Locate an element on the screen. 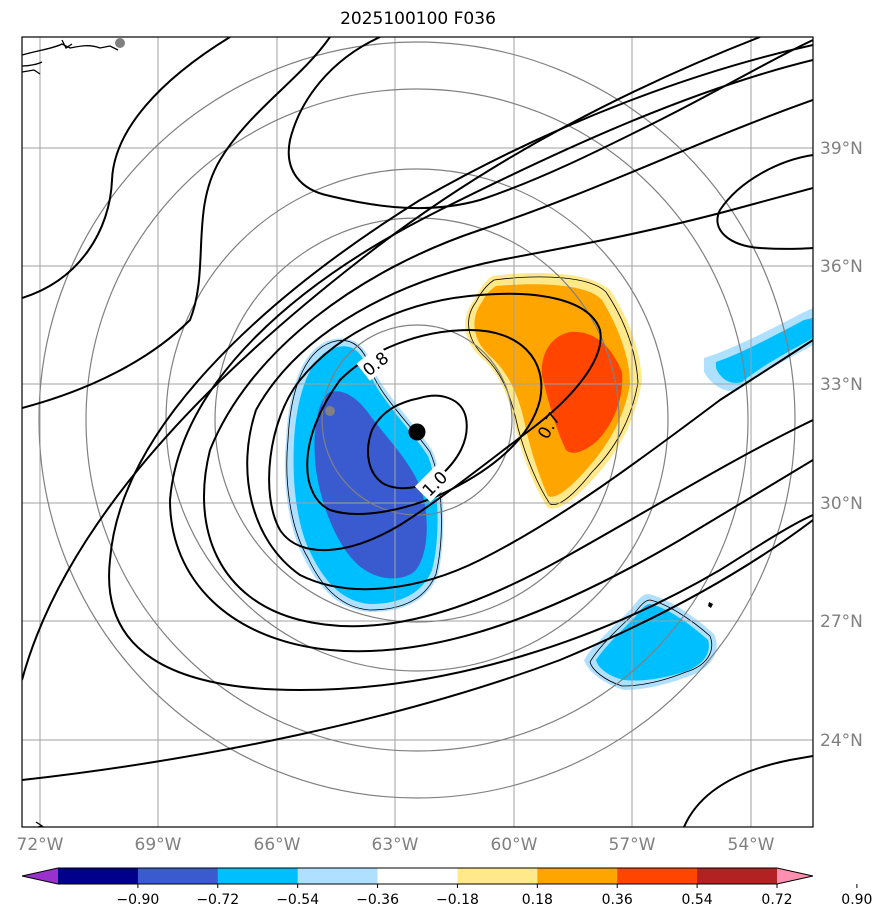  neg-ne-mid-fill is located at coordinates (764, 351).